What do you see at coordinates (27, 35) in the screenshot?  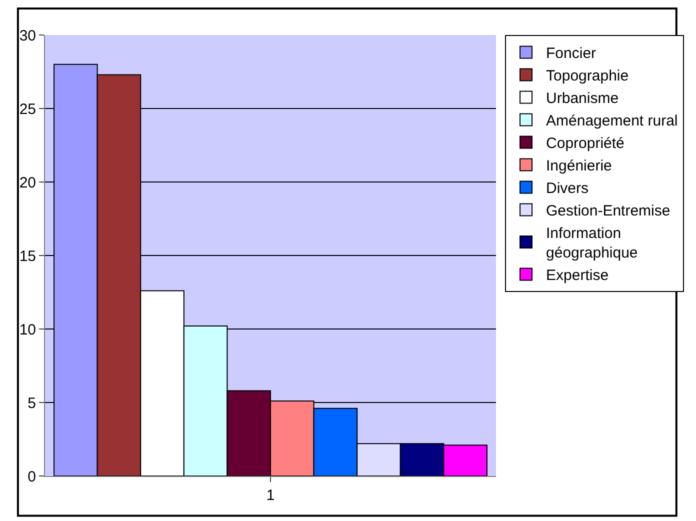 I see `y-tick-label: 30` at bounding box center [27, 35].